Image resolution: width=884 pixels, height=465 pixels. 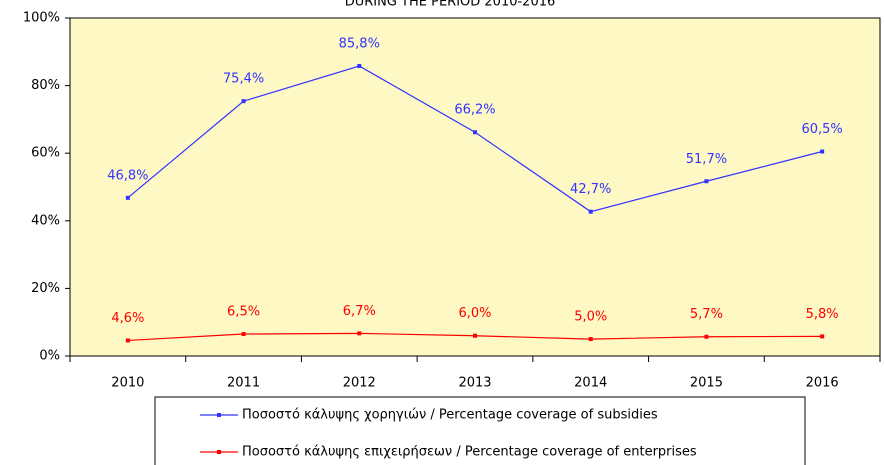 What do you see at coordinates (822, 314) in the screenshot?
I see `data-label: 5,8%` at bounding box center [822, 314].